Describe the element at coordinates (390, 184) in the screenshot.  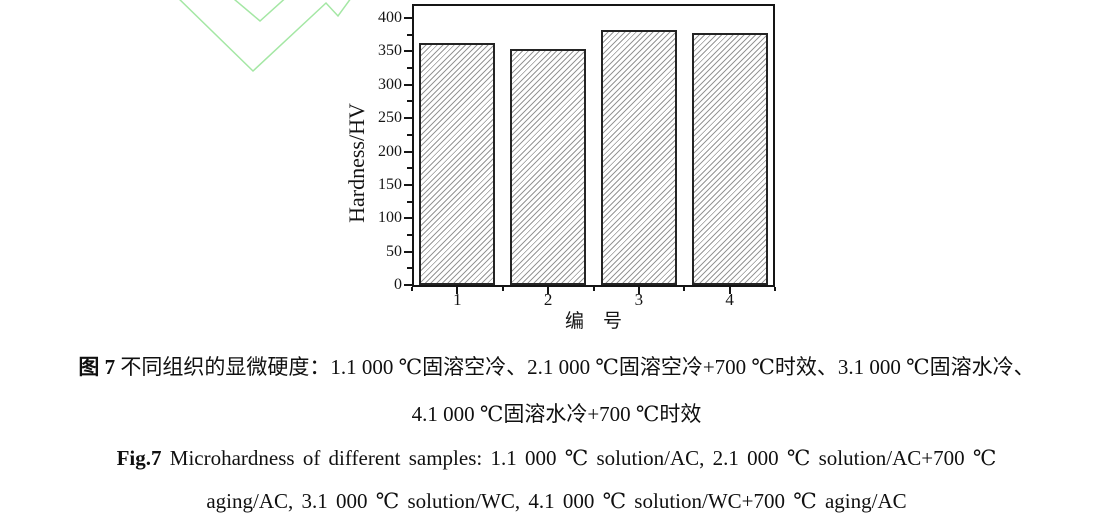
I see `y-tick-label: 150` at that location.